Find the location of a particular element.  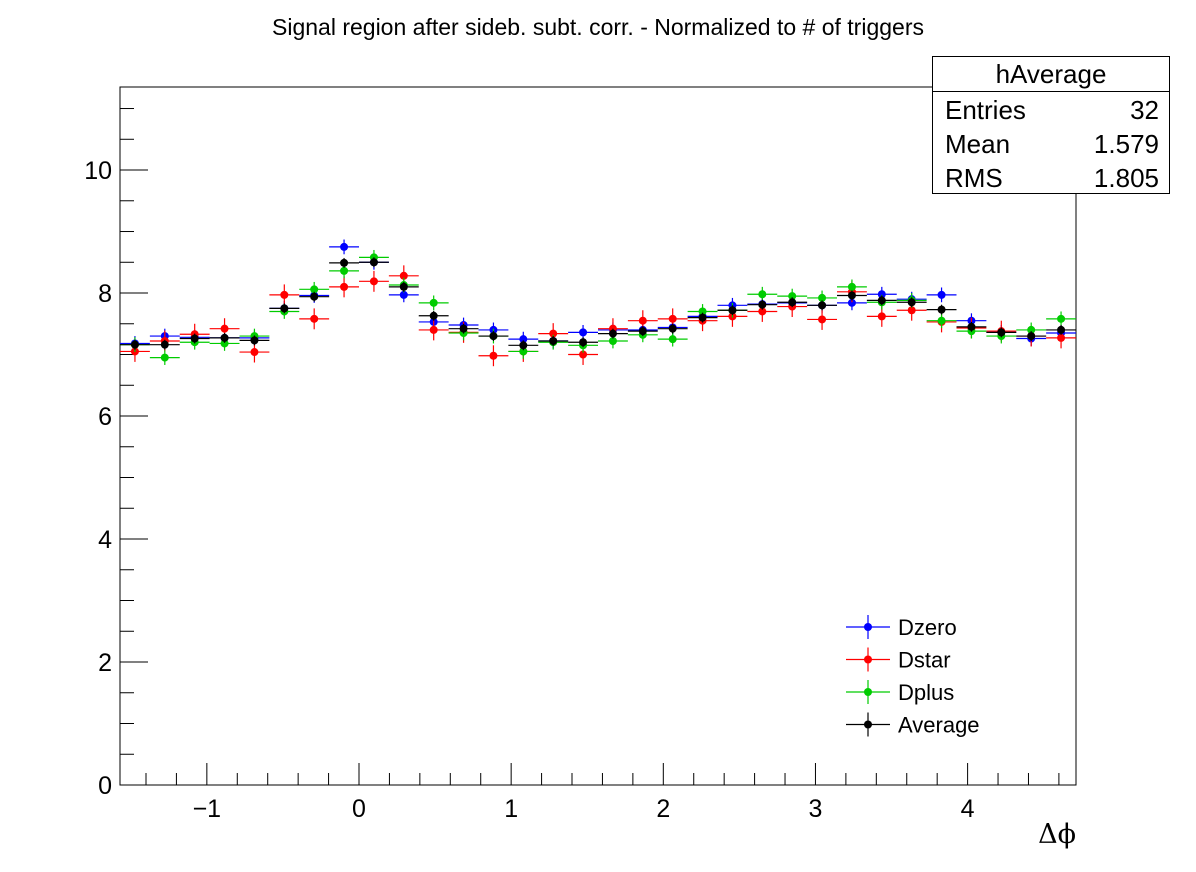

series-dstar is located at coordinates (598, 316).